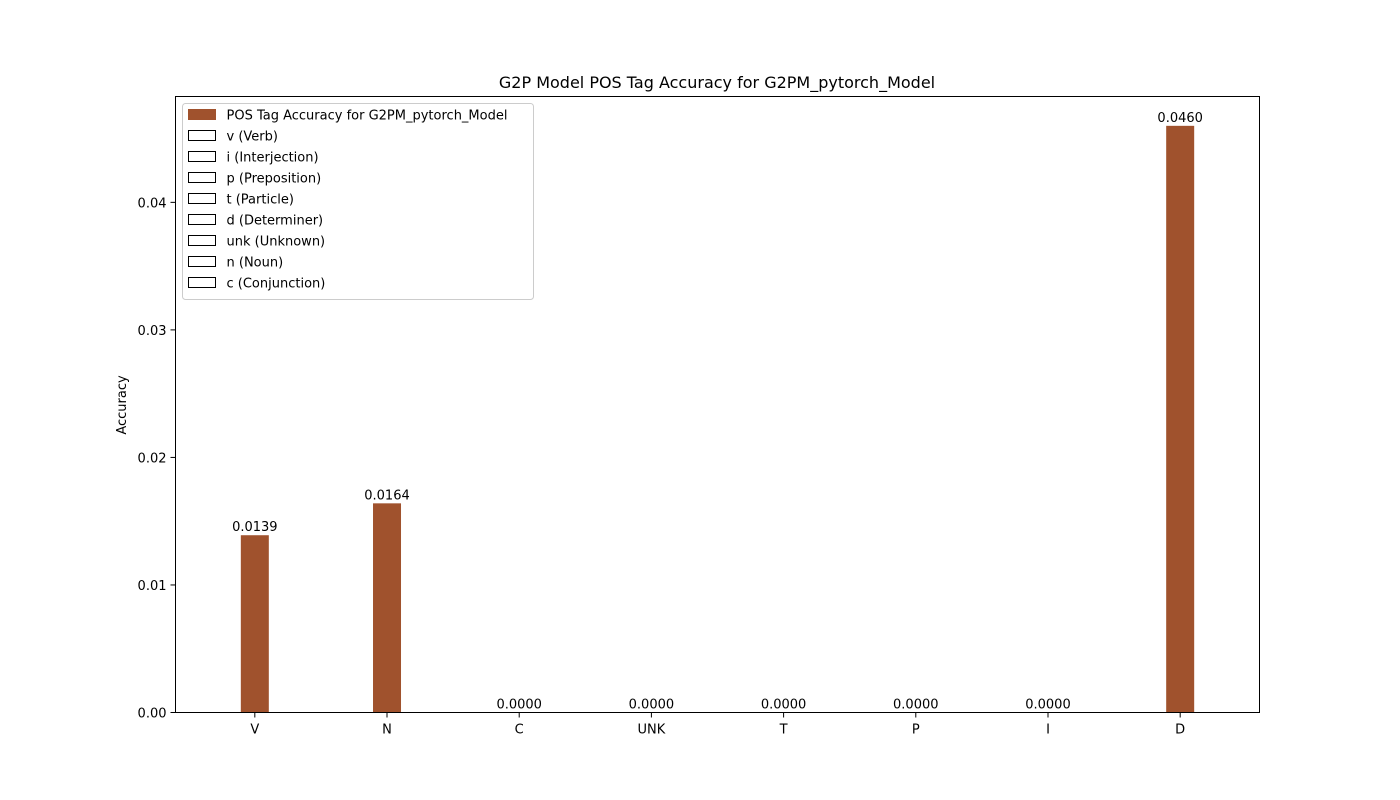 This screenshot has height=800, width=1400. Describe the element at coordinates (152, 714) in the screenshot. I see `y-tick-label: 0.00` at that location.